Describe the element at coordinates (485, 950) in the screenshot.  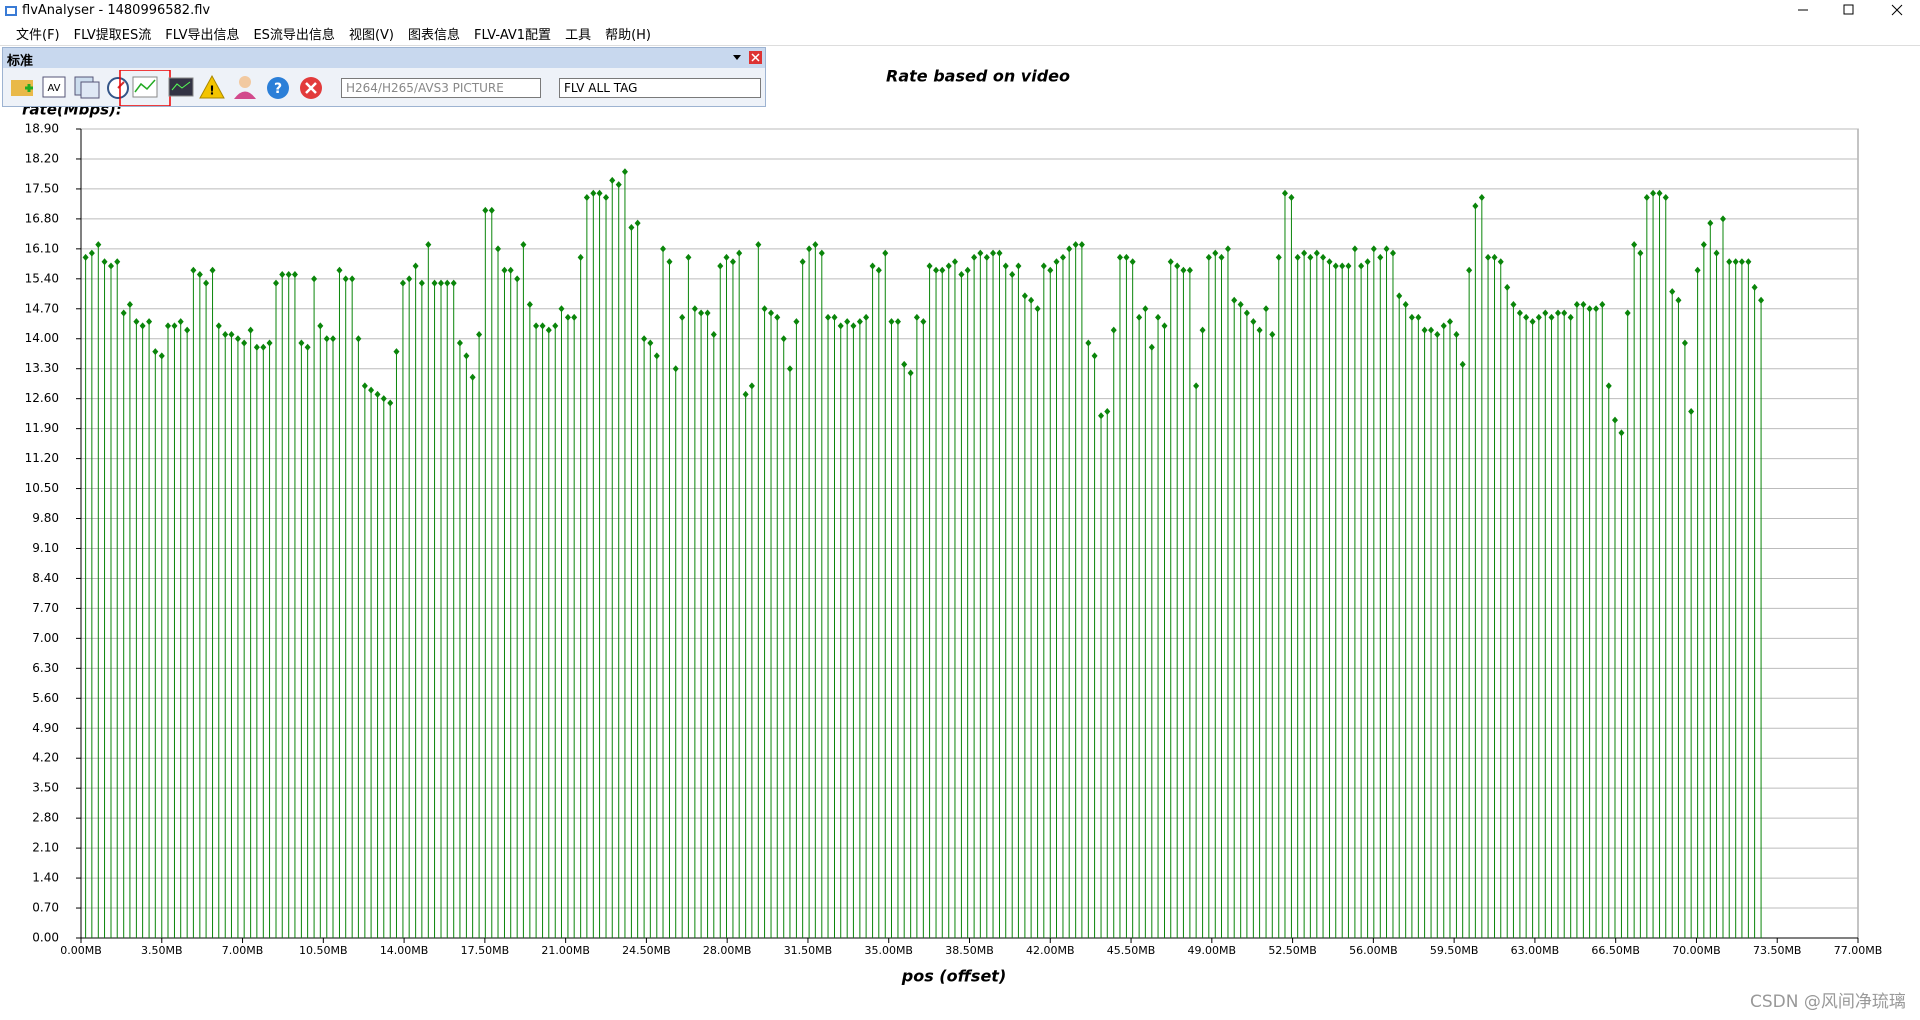
I see `x-tick-label: 17.50MB` at that location.